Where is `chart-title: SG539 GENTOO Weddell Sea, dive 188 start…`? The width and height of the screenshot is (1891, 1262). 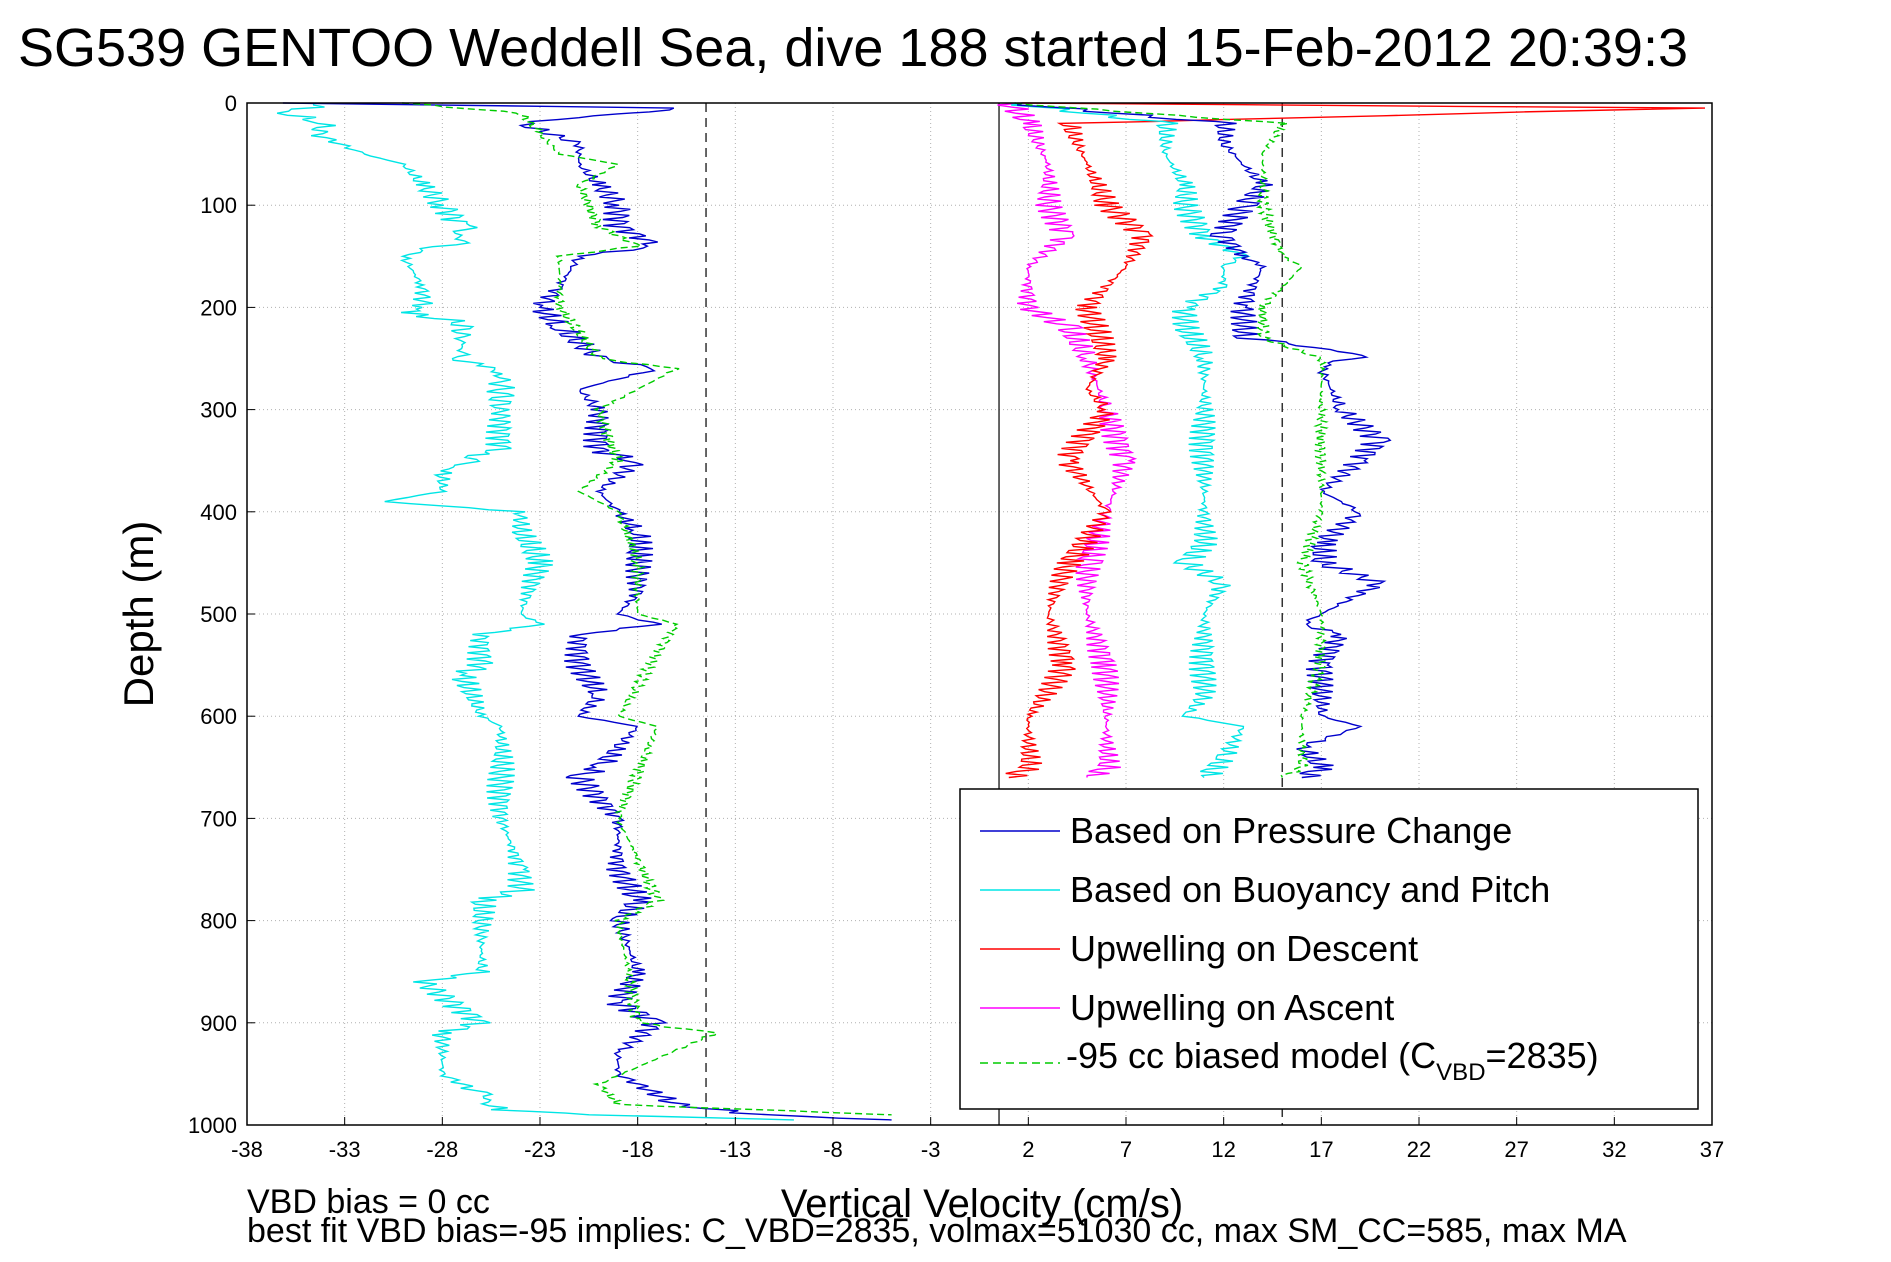
chart-title: SG539 GENTOO Weddell Sea, dive 188 start… is located at coordinates (853, 48).